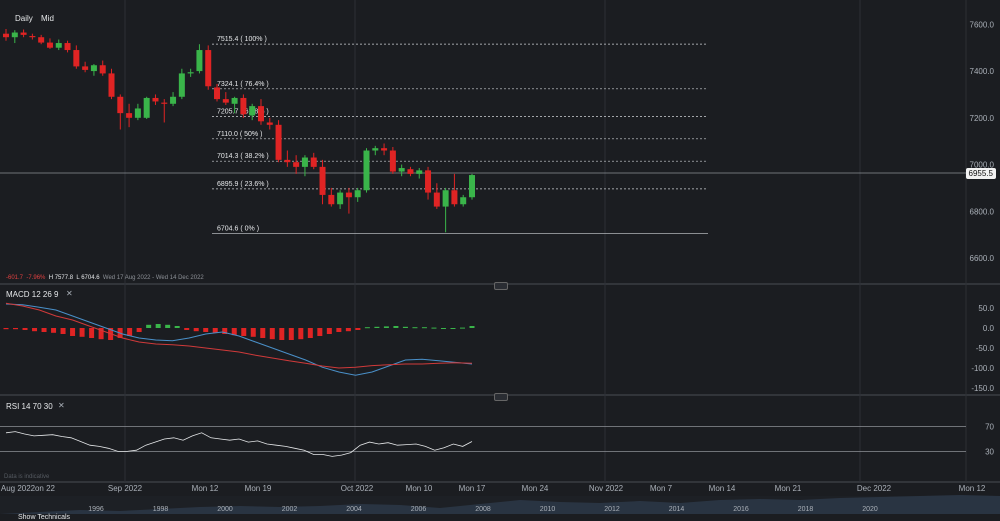 The width and height of the screenshot is (1000, 521). What do you see at coordinates (982, 388) in the screenshot?
I see `macd-tick-label: -150.0` at bounding box center [982, 388].